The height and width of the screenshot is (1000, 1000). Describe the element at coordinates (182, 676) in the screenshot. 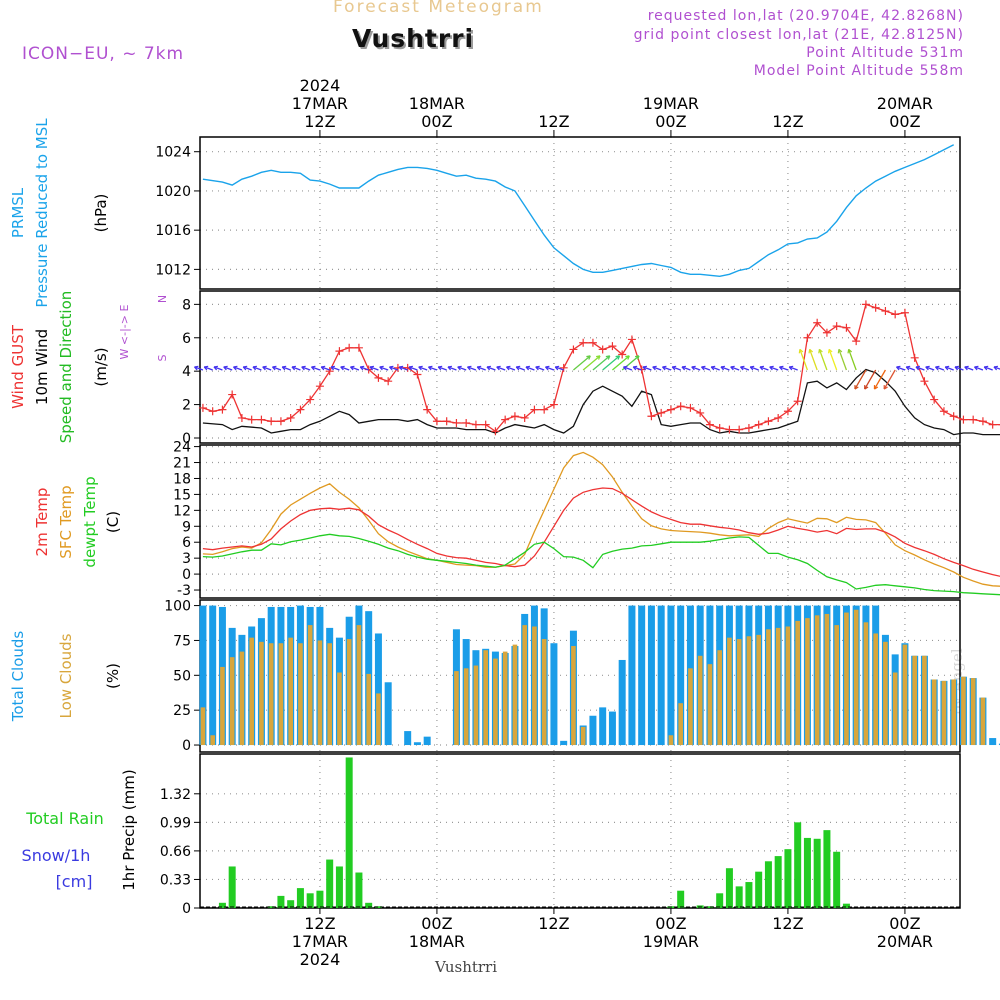

I see `y-tick-label: 50` at that location.